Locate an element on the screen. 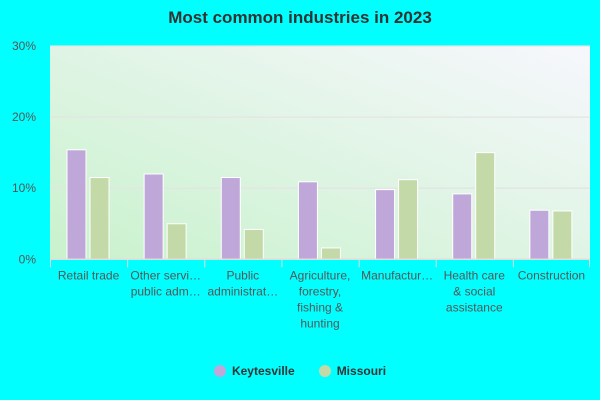 This screenshot has height=400, width=600. y-tick-label: 20% is located at coordinates (24, 117).